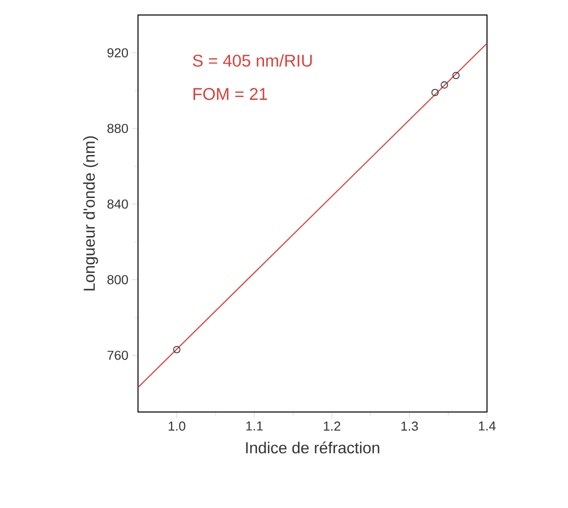 This screenshot has width=568, height=508. Describe the element at coordinates (117, 129) in the screenshot. I see `y-tick-label: 880` at that location.